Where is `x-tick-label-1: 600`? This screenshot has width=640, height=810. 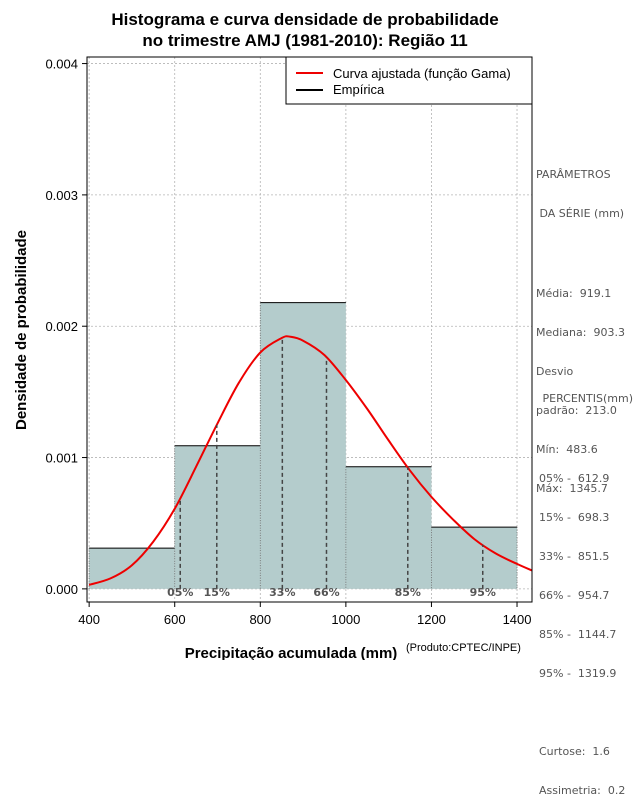 x-tick-label-1: 600 is located at coordinates (175, 619).